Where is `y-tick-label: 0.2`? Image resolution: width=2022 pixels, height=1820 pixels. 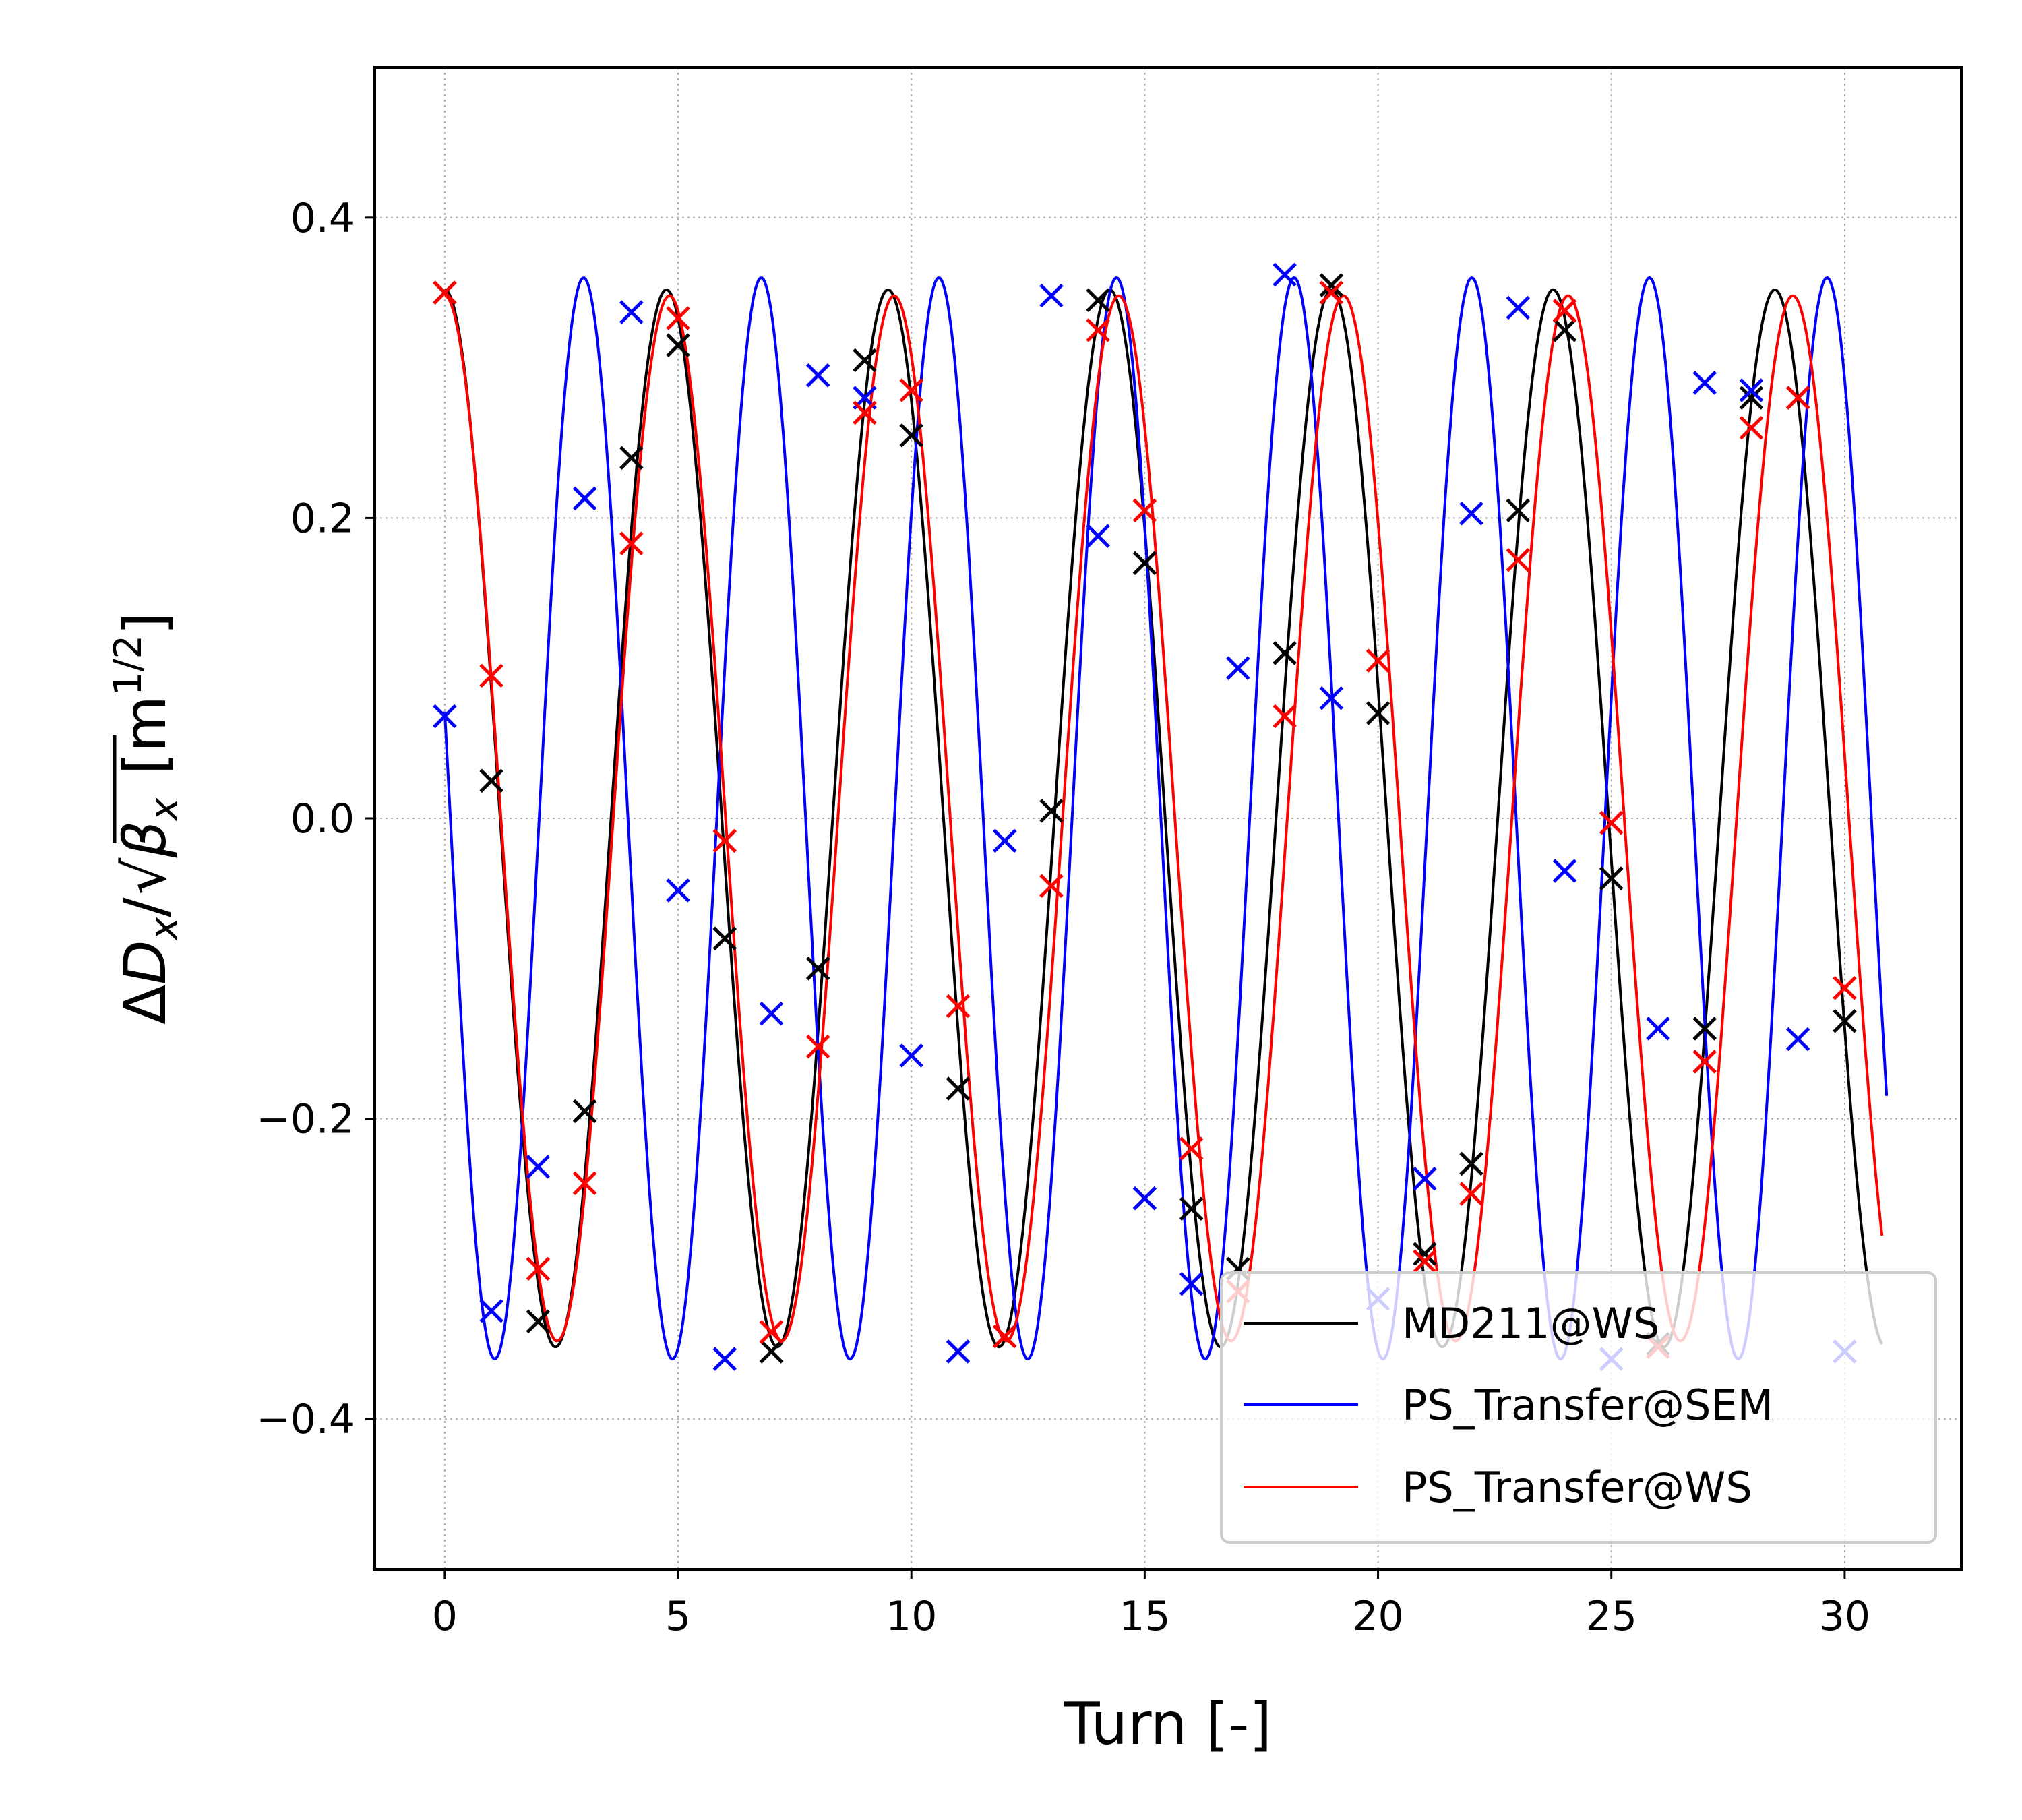
y-tick-label: 0.2 is located at coordinates (322, 518).